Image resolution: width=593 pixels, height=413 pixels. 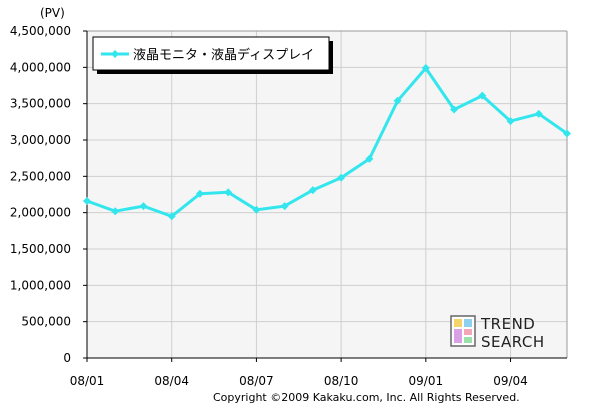 I want to click on trend-search-logo: TREND SEARCH, so click(x=497, y=333).